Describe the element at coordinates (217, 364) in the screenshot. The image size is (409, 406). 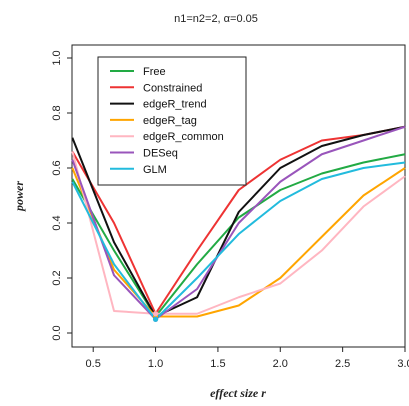
I see `x-tick-label: 1.5` at that location.